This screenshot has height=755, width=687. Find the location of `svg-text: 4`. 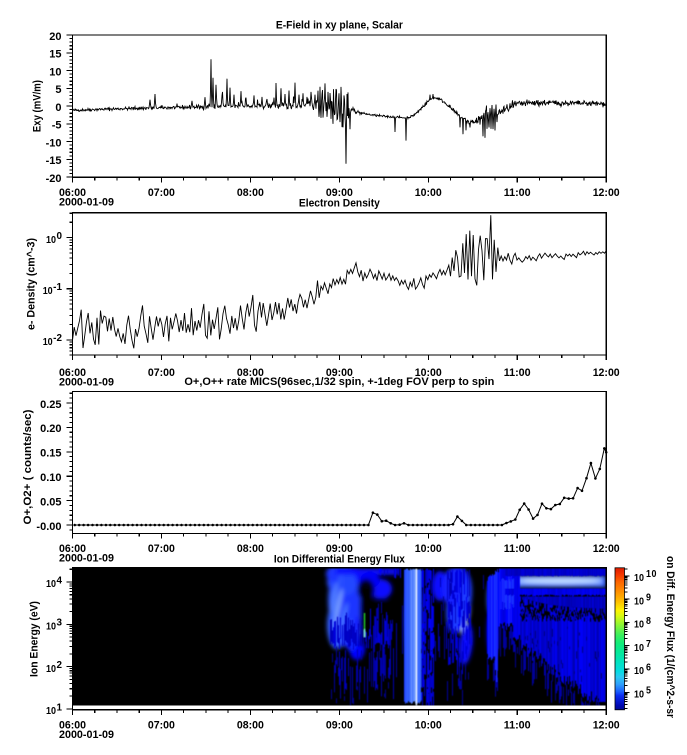

svg-text: 4 is located at coordinates (60, 580).